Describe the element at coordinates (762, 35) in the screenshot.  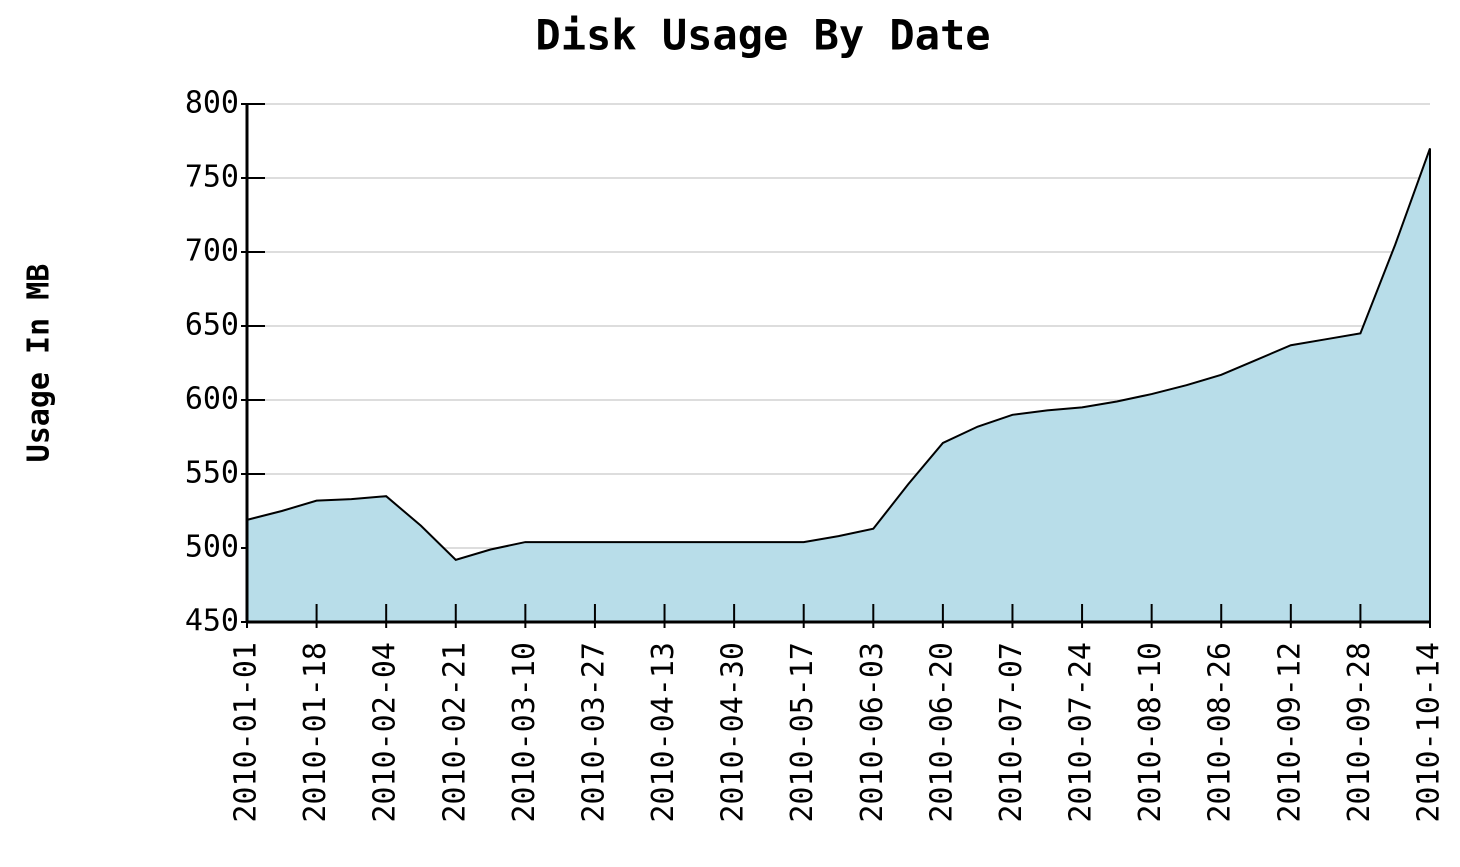
I see `chart-title: Disk Usage By Date` at that location.